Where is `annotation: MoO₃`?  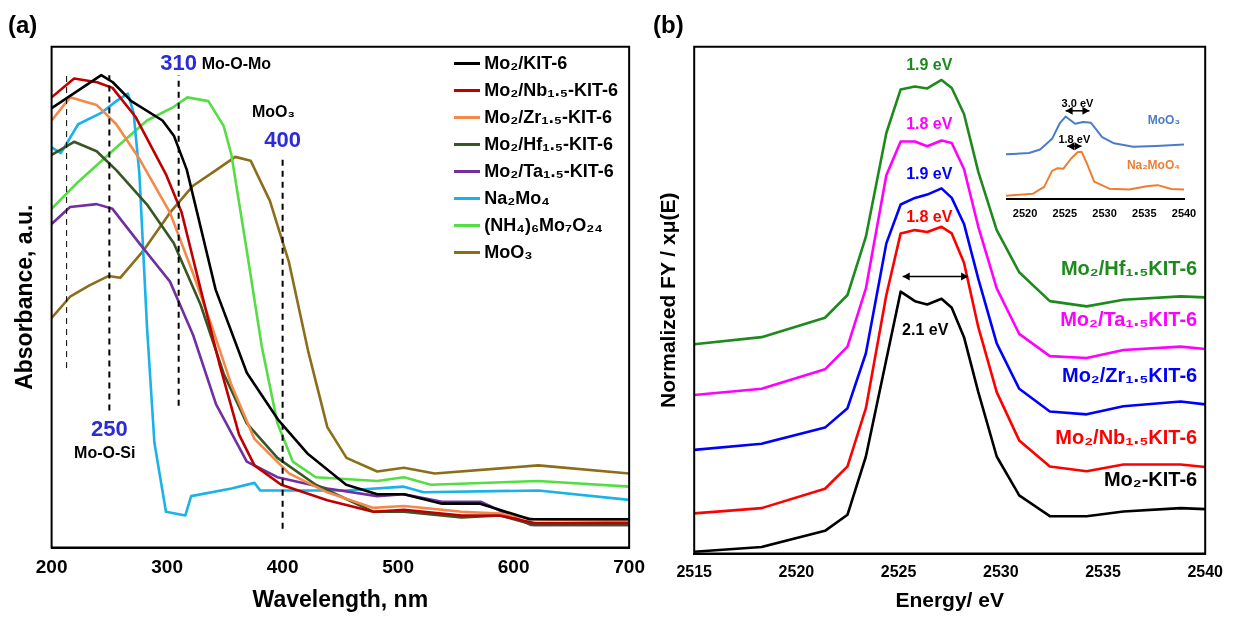
annotation: MoO₃ is located at coordinates (273, 112).